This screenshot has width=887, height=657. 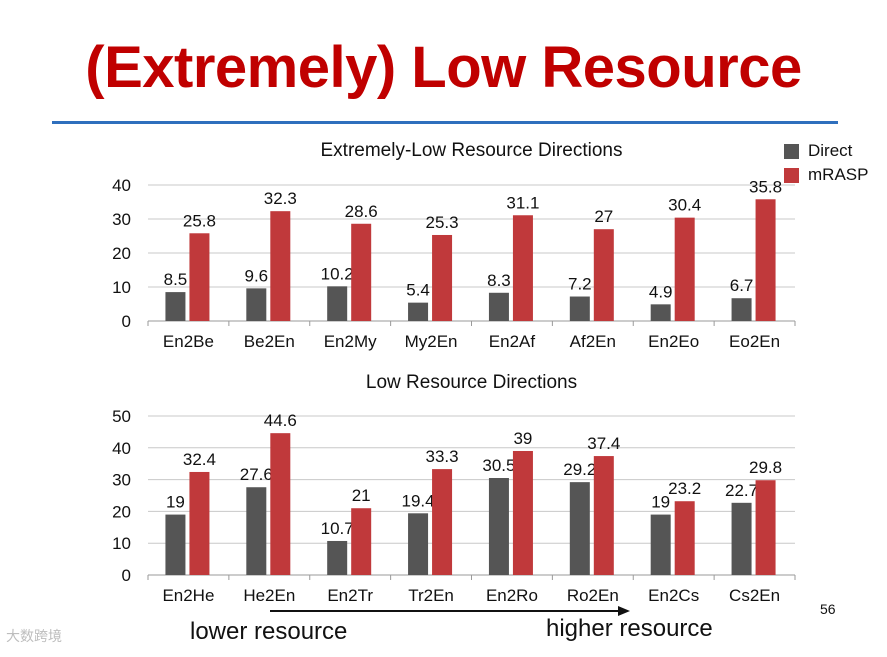 What do you see at coordinates (629, 628) in the screenshot?
I see `higher-resource-label: higher resource` at bounding box center [629, 628].